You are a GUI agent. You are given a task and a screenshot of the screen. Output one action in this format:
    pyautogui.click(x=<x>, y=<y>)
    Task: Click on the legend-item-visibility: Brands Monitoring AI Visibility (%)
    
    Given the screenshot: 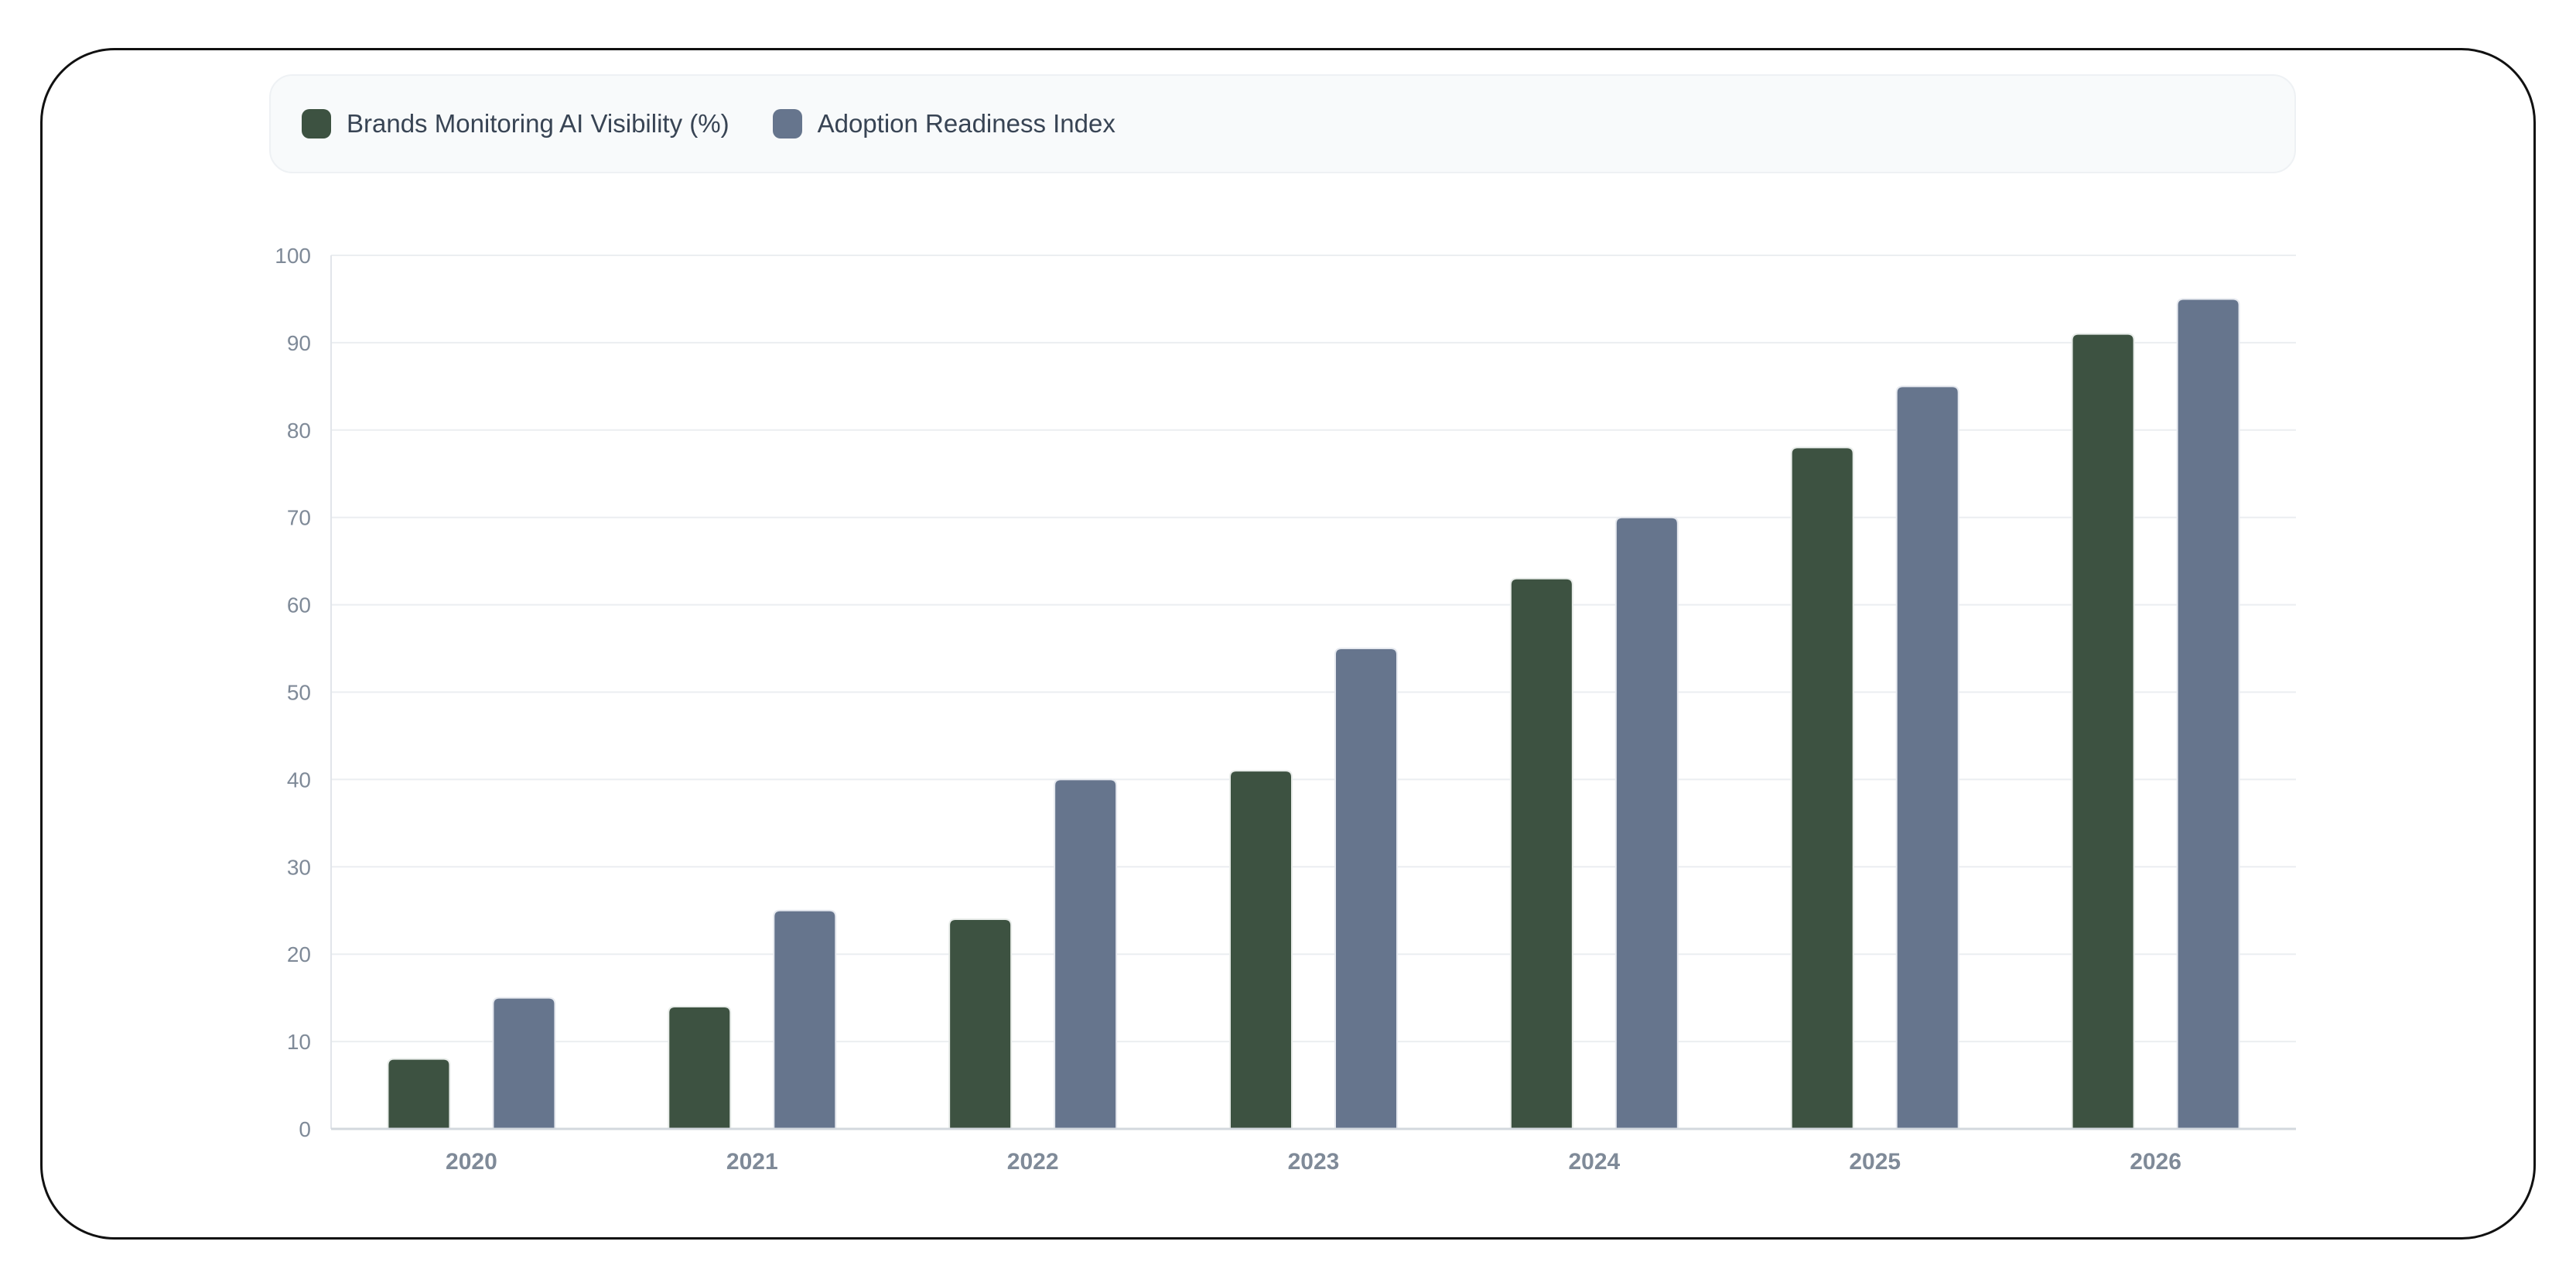 What is the action you would take?
    pyautogui.click(x=515, y=124)
    